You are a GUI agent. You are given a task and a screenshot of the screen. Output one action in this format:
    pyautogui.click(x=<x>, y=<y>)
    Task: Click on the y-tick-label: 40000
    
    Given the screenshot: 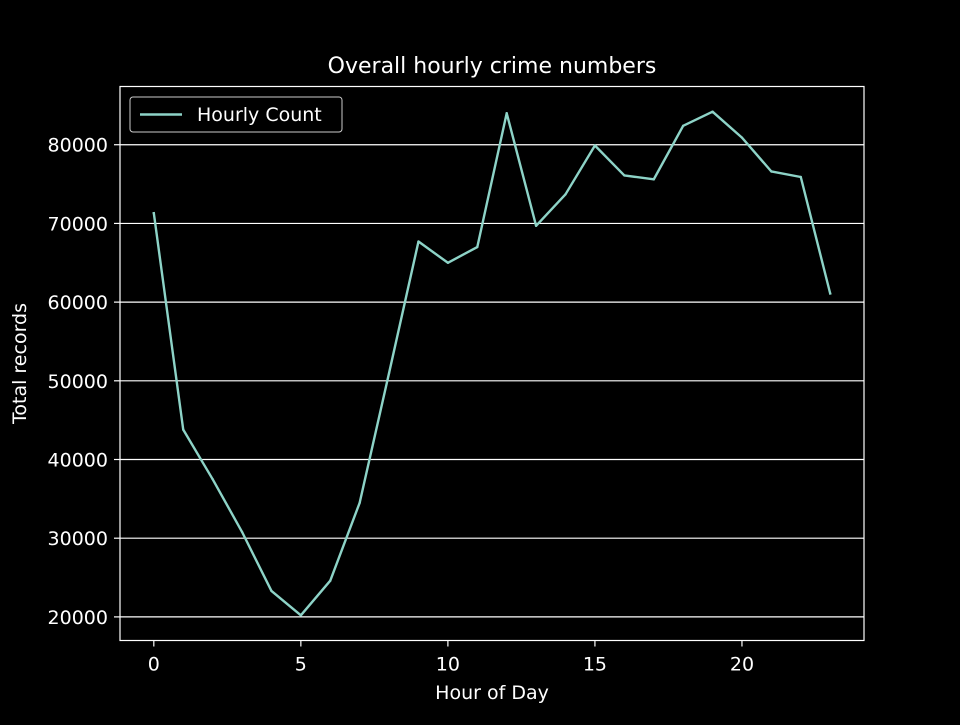 What is the action you would take?
    pyautogui.click(x=78, y=461)
    